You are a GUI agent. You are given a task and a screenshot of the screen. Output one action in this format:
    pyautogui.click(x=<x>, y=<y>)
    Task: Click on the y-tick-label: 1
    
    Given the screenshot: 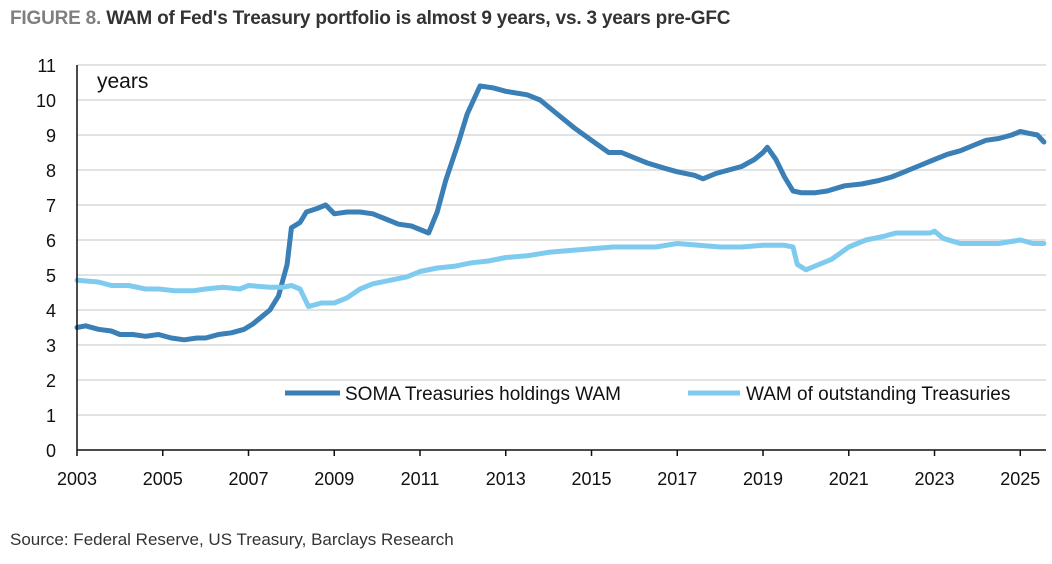 What is the action you would take?
    pyautogui.click(x=51, y=416)
    